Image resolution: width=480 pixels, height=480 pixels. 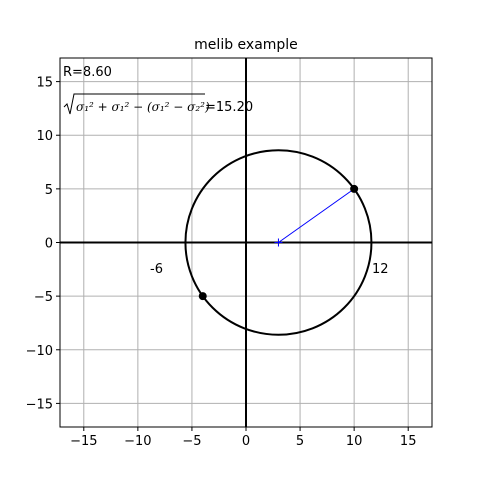 I want to click on y-tick-label: 0, so click(x=49, y=244).